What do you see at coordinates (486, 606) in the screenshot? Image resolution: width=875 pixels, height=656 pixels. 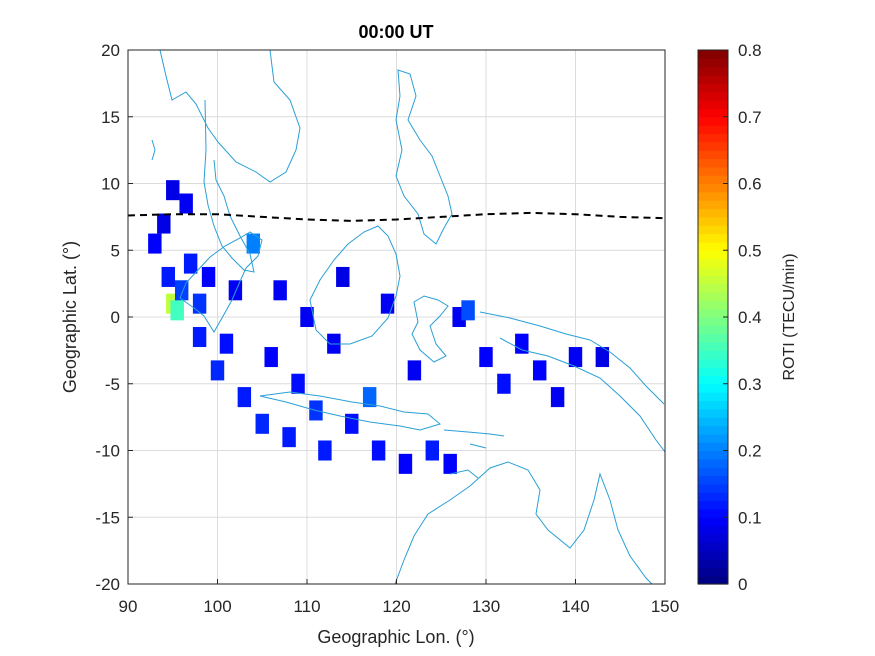 I see `x-tick-label: 130` at bounding box center [486, 606].